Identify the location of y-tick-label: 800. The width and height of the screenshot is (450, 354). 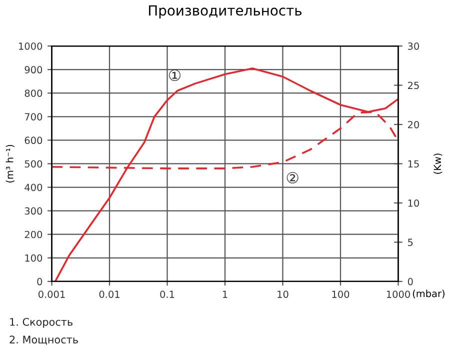
(33, 93).